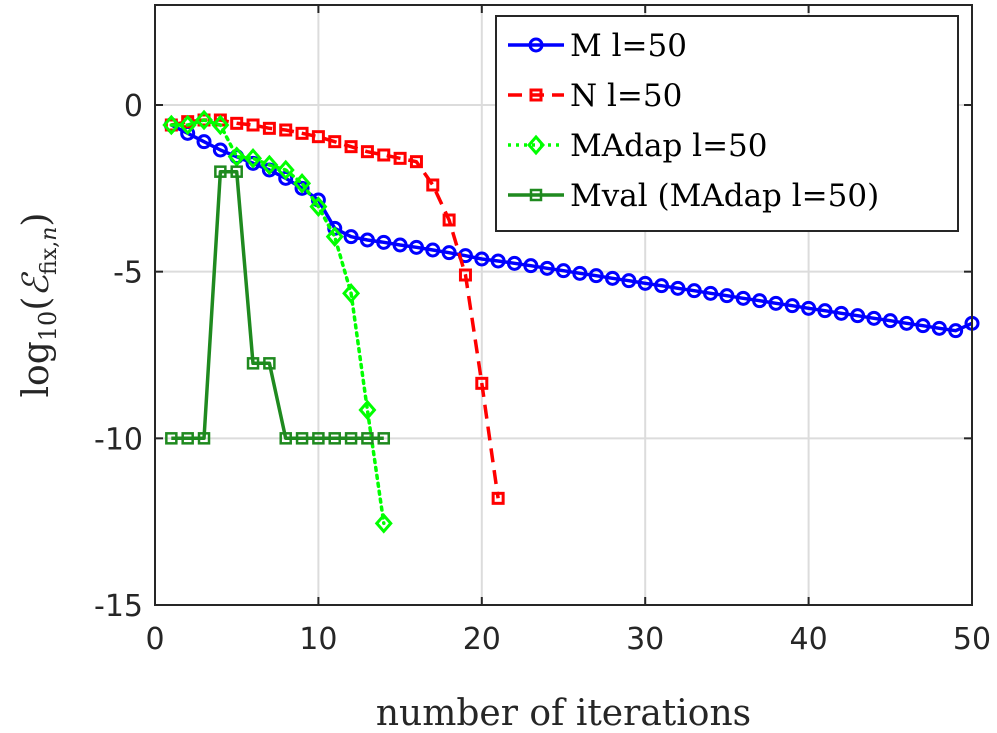 This screenshot has width=997, height=733. I want to click on y-label-close: ), so click(36, 220).